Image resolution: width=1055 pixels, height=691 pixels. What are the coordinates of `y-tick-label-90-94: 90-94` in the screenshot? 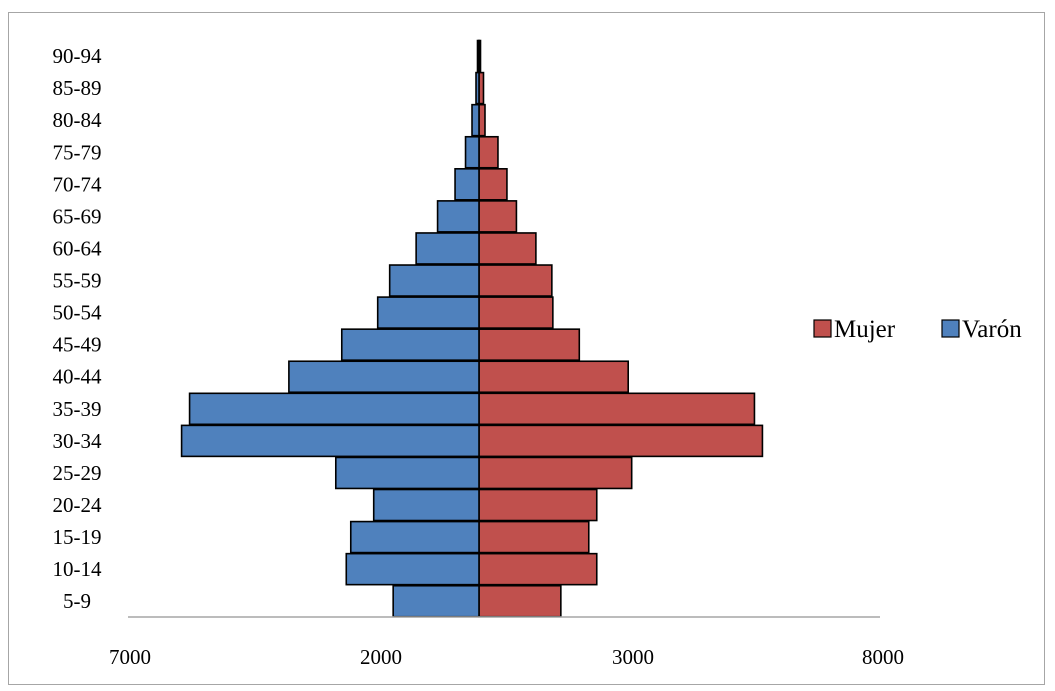 It's located at (77, 56).